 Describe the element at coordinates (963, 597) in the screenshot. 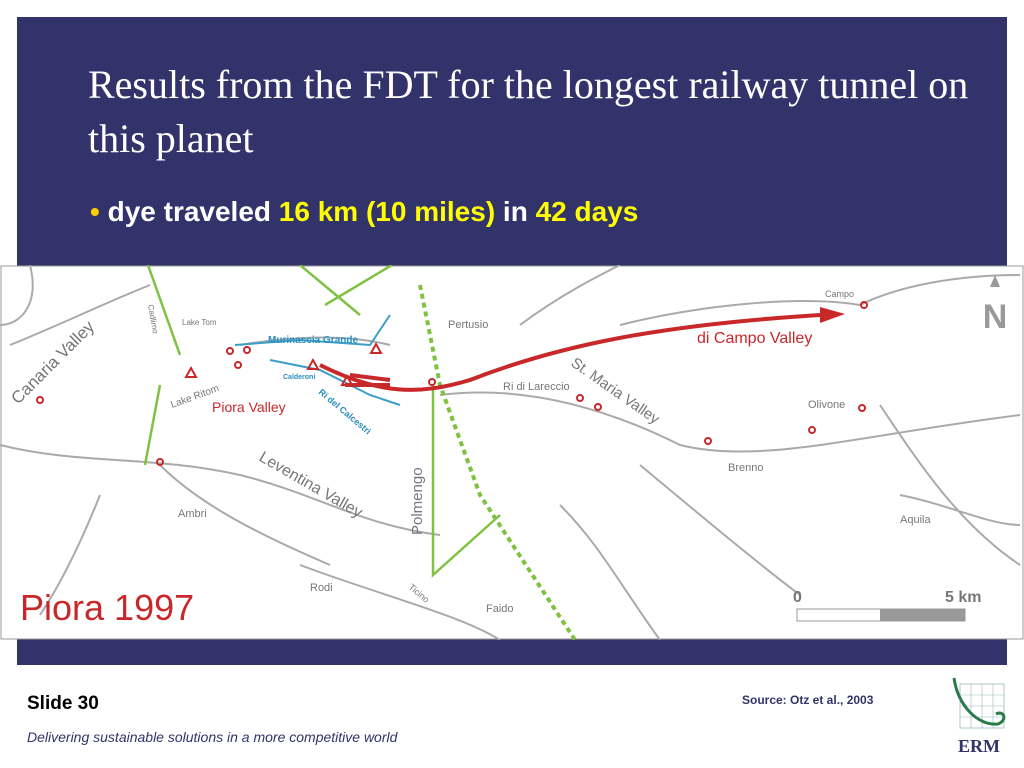

I see `scale-label: 5 km` at that location.